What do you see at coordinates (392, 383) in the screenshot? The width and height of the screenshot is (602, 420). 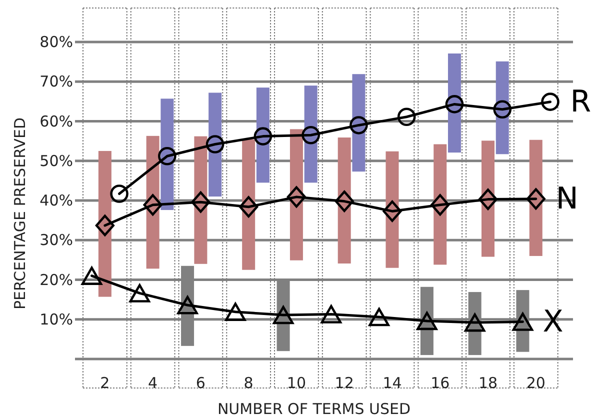 I see `x-tick-label: 14` at bounding box center [392, 383].